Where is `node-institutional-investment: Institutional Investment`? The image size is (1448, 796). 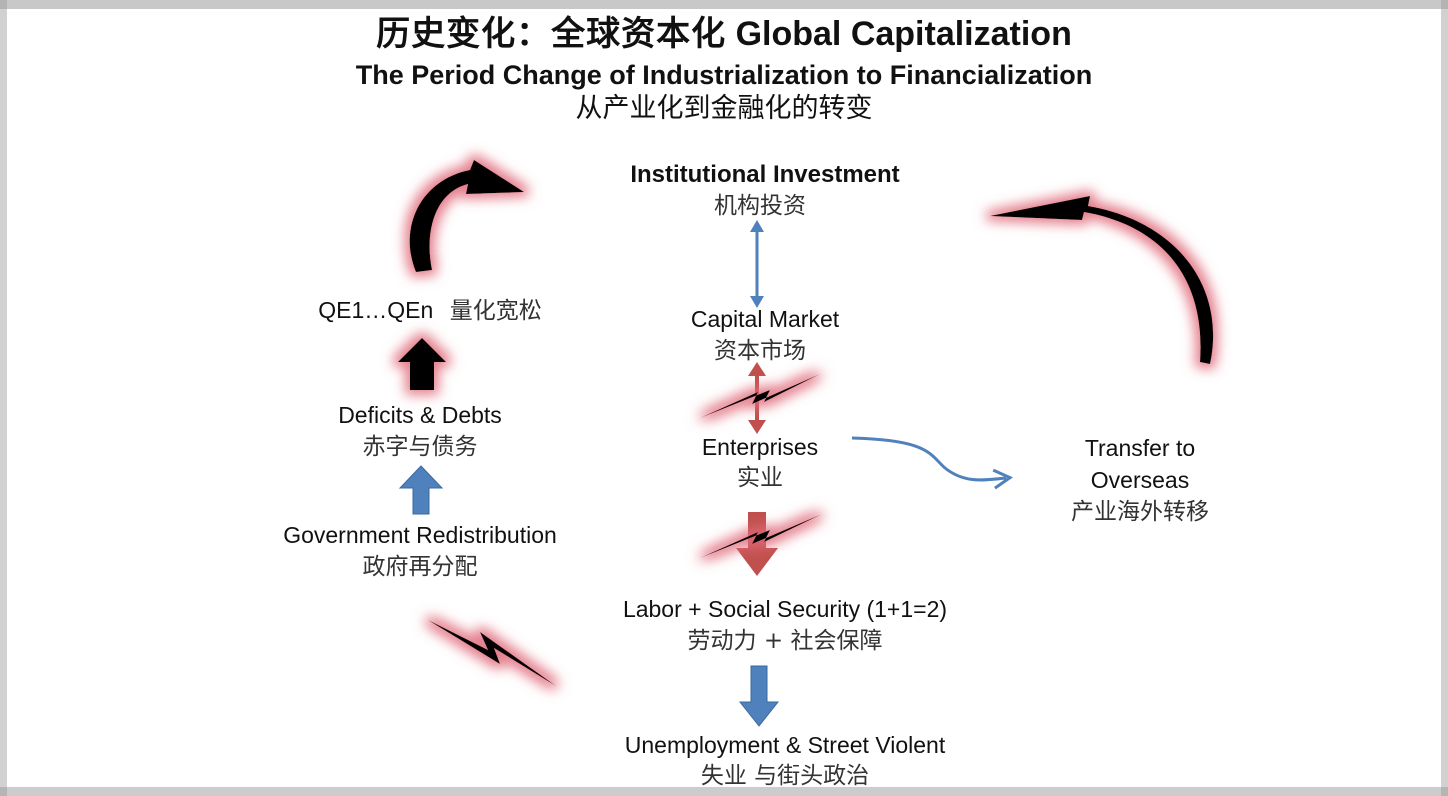 node-institutional-investment: Institutional Investment is located at coordinates (765, 174).